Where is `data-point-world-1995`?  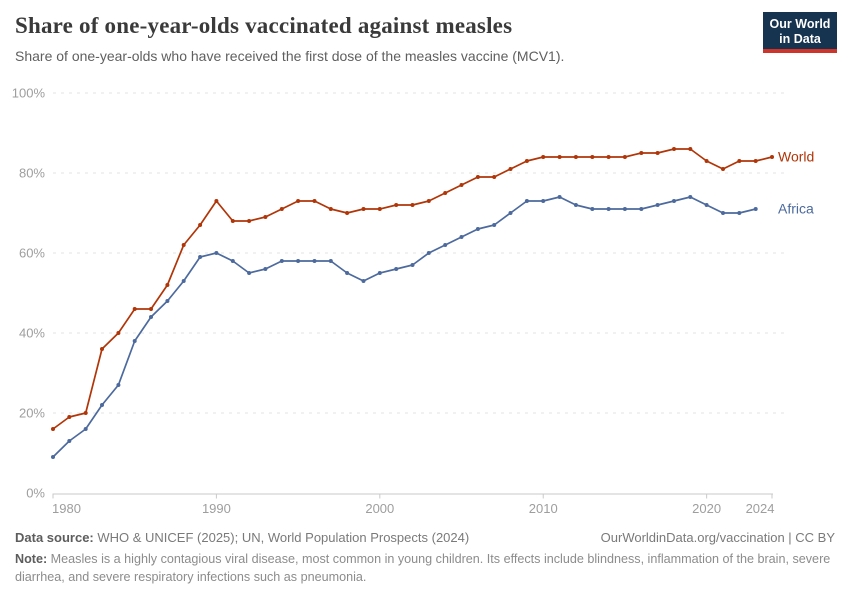 data-point-world-1995 is located at coordinates (298, 201).